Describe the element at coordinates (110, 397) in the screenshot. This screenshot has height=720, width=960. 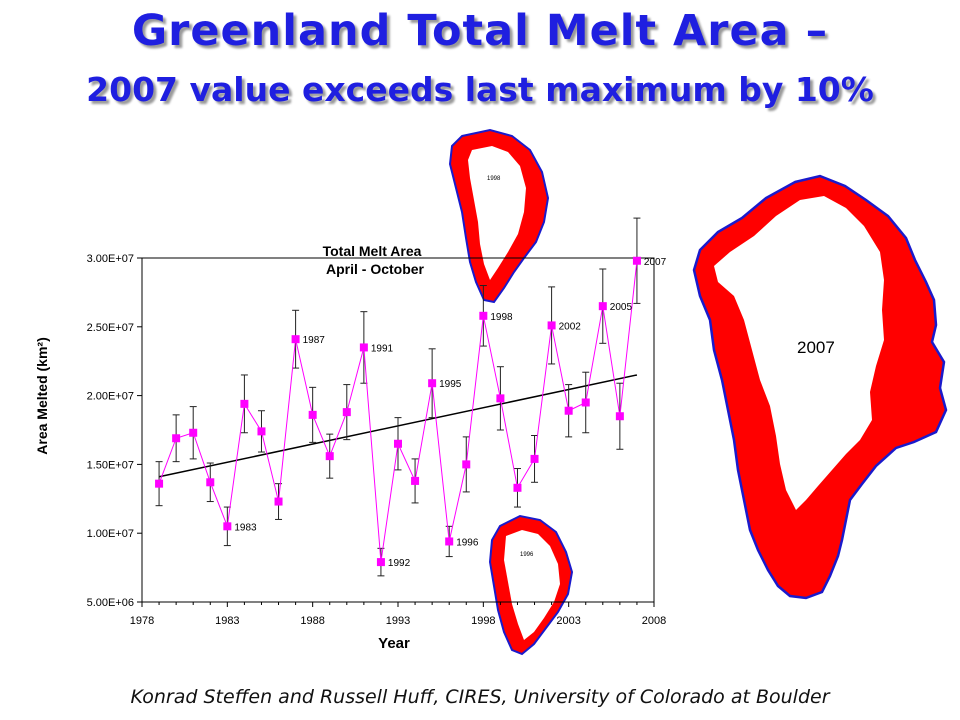
I see `y-tick-label: 2.00E+07` at that location.